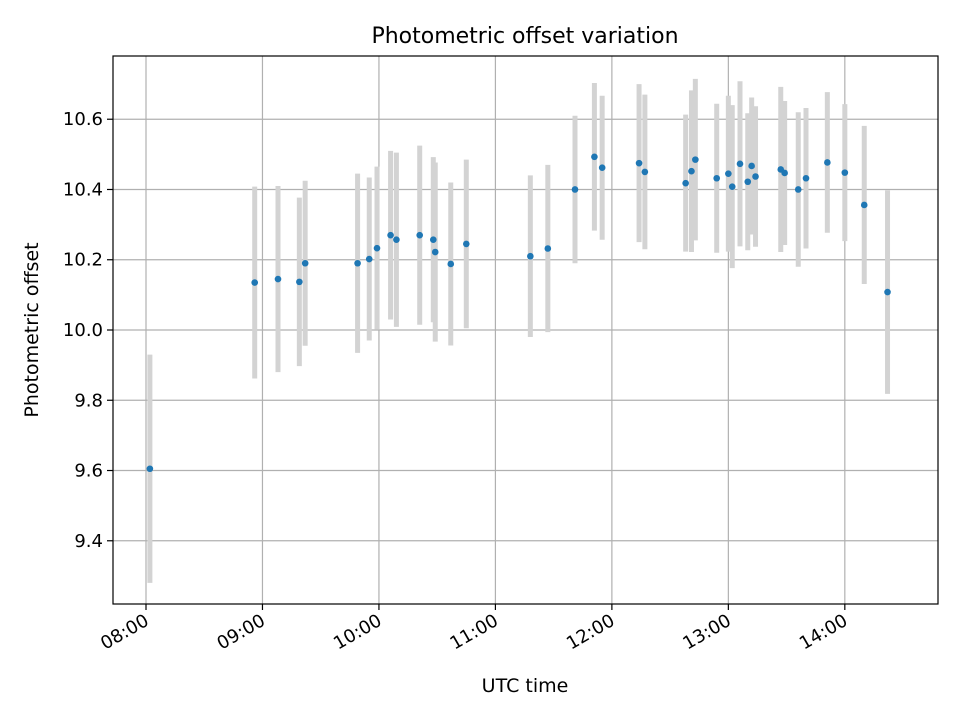 The width and height of the screenshot is (960, 720). Describe the element at coordinates (525, 686) in the screenshot. I see `x-axis-label: UTC time` at that location.